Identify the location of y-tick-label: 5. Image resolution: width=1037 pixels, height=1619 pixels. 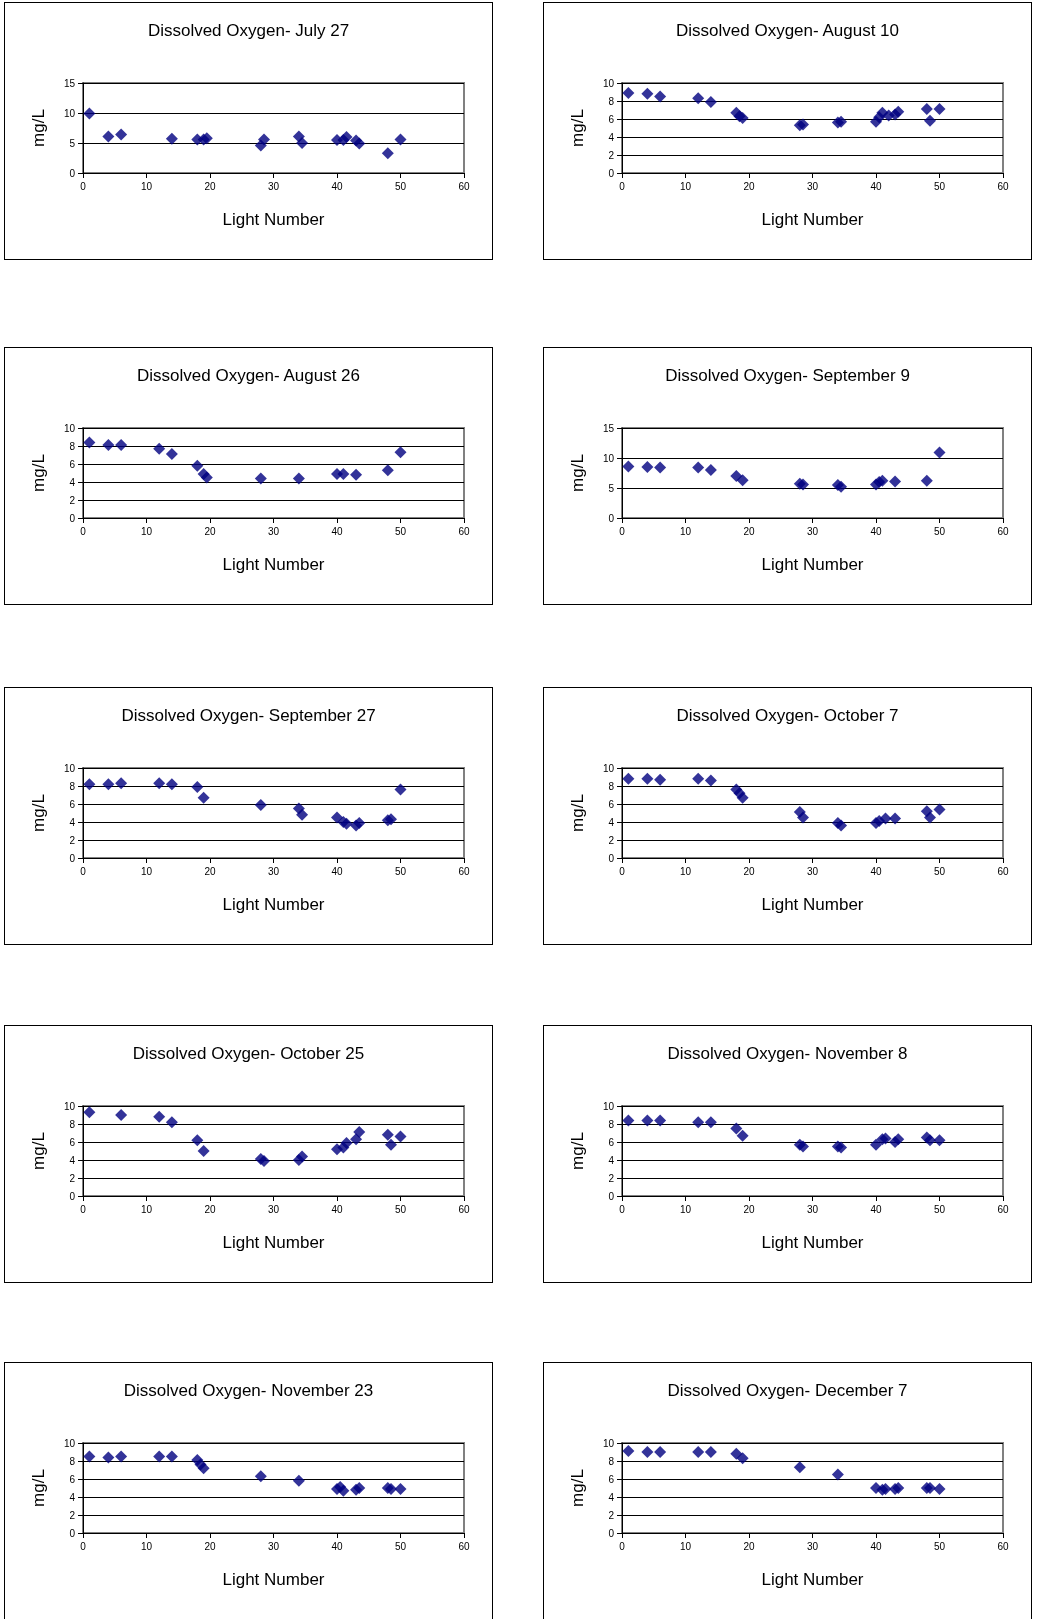
(72, 143).